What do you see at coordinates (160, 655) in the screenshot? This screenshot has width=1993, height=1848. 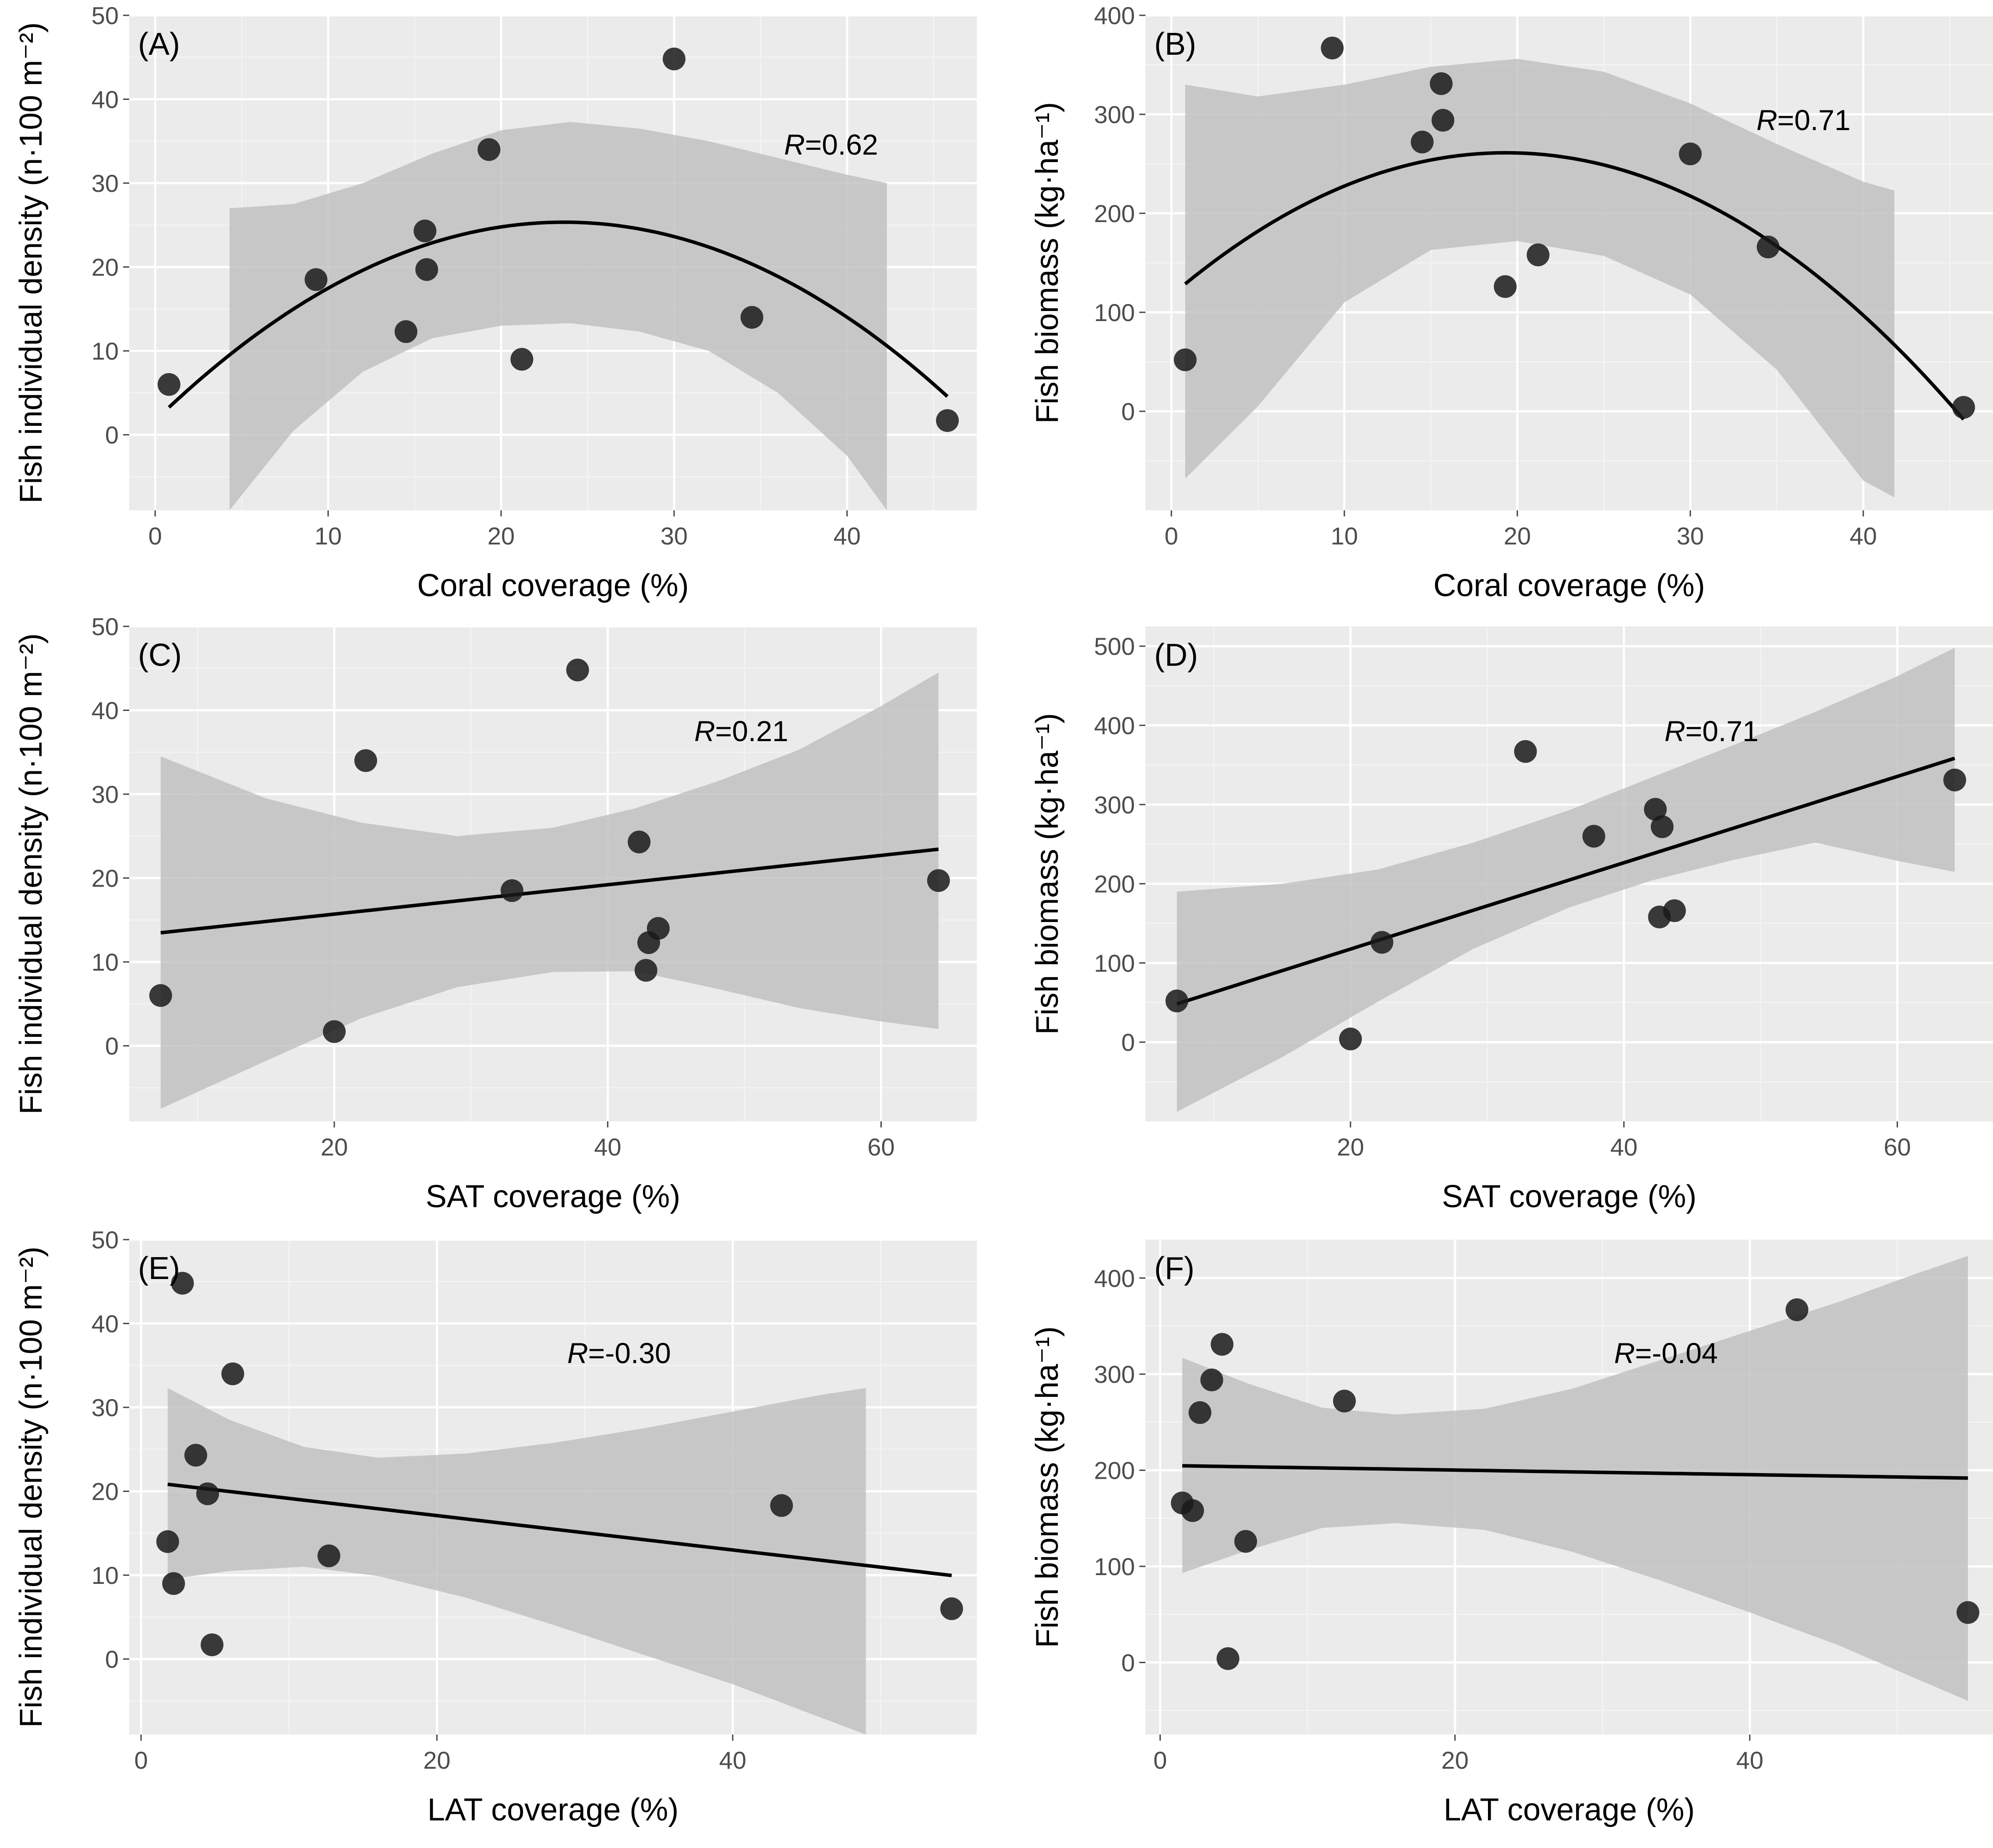 I see `panel-label: (C)` at bounding box center [160, 655].